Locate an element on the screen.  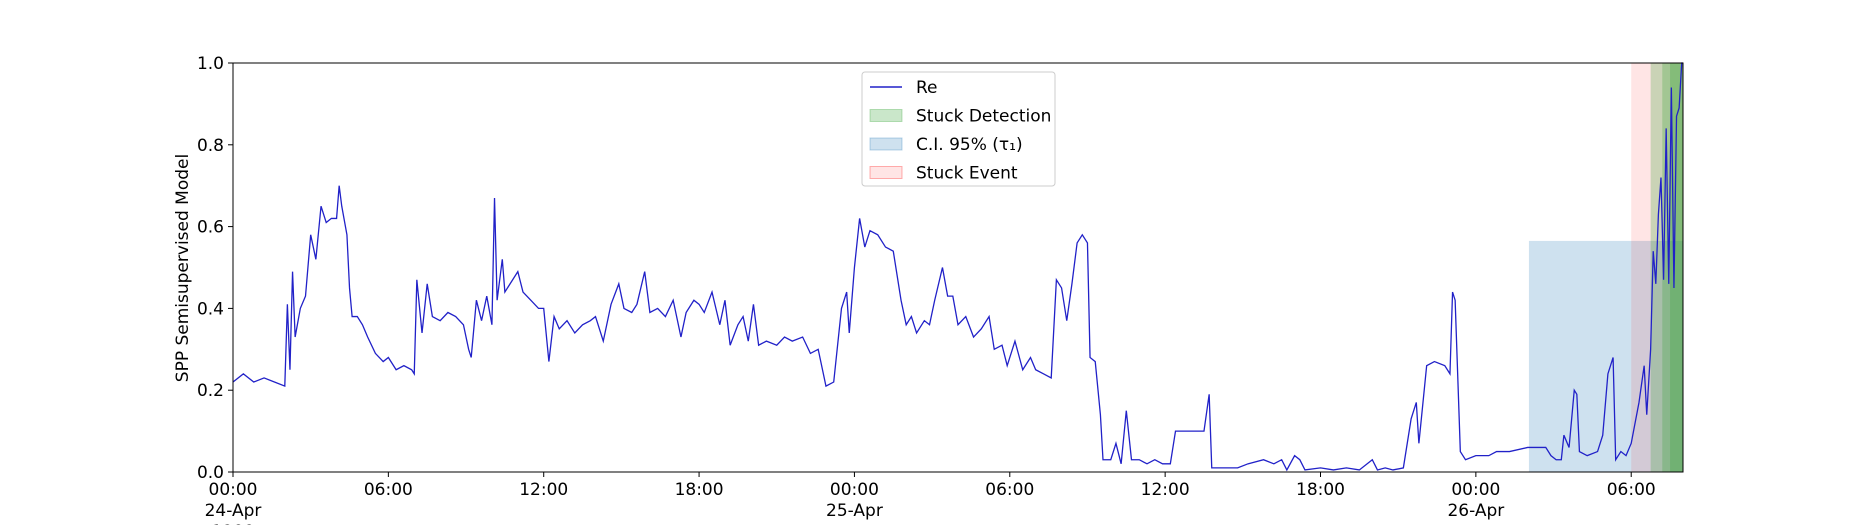
y-tick-label: 0.6 is located at coordinates (210, 228).